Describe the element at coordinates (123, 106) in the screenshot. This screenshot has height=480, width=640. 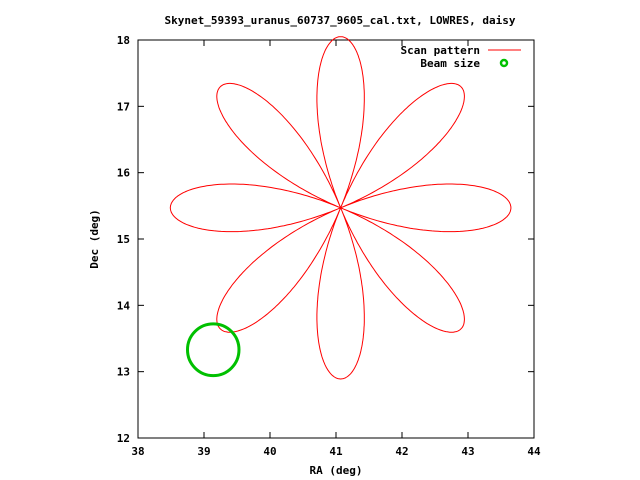
I see `y-tick-label: 17` at that location.